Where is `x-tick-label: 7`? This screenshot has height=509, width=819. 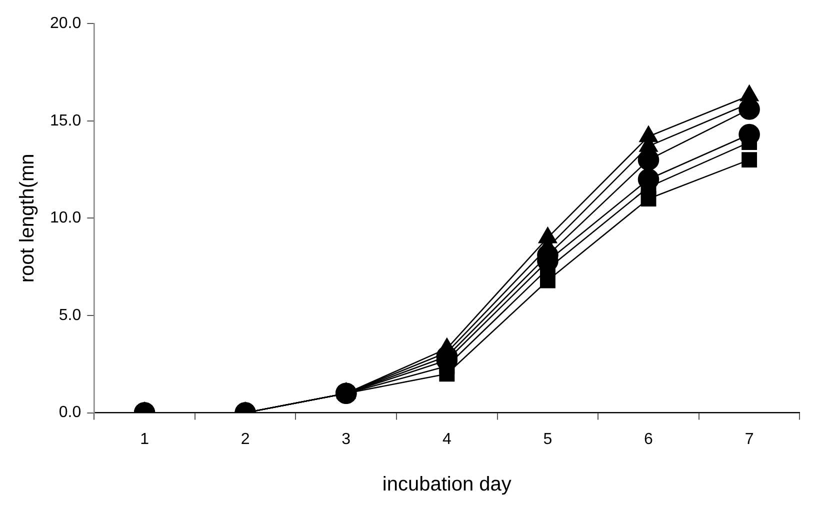 x-tick-label: 7 is located at coordinates (749, 439).